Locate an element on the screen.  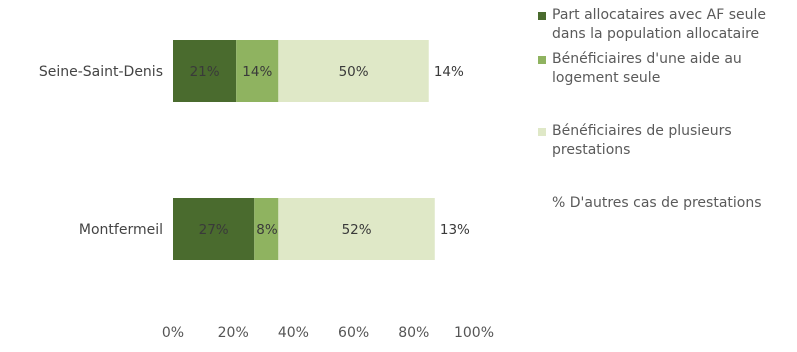
data-label-seine-saint-denis-series-1: 21% is located at coordinates (205, 72).